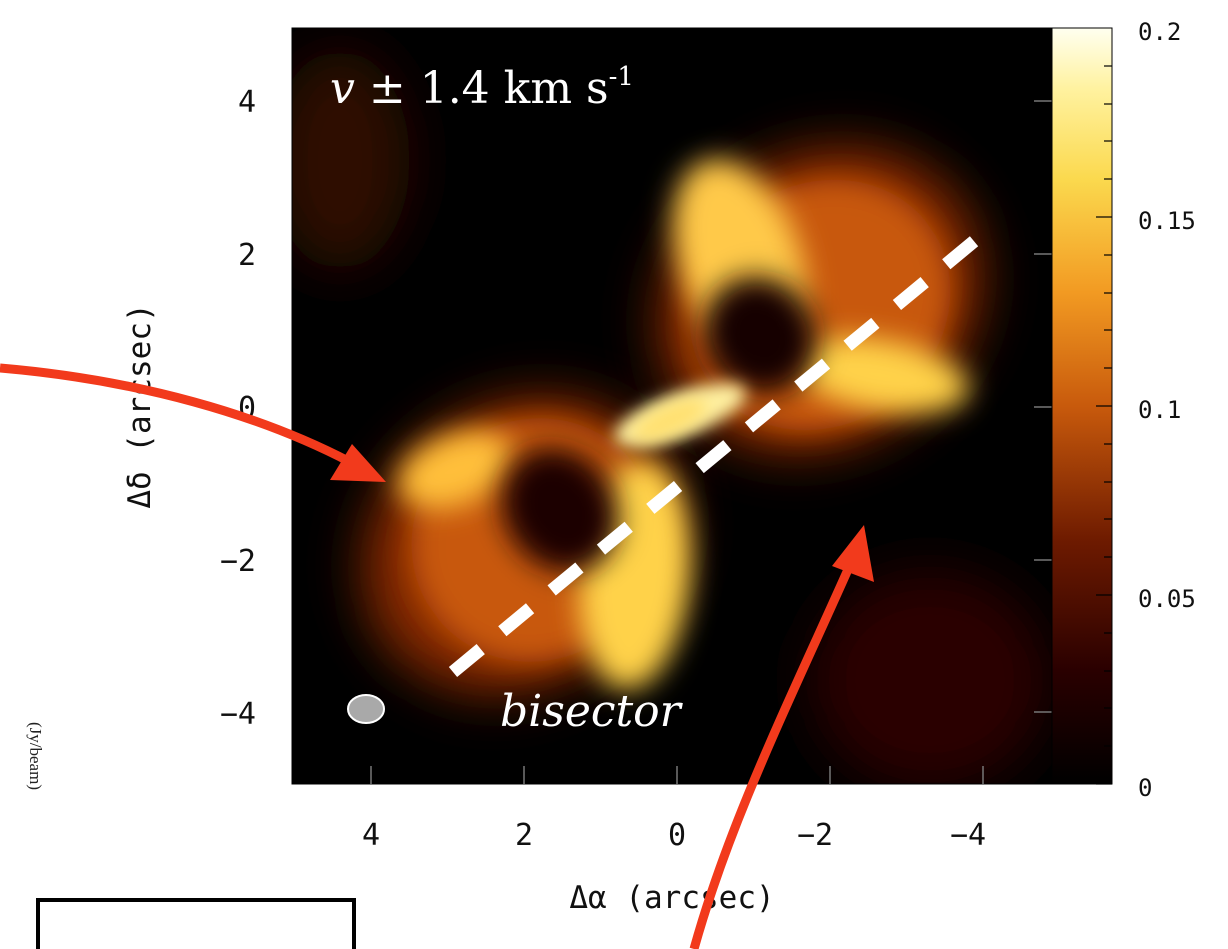  I want to click on arrow-right-dark-region-head, so click(853, 553).